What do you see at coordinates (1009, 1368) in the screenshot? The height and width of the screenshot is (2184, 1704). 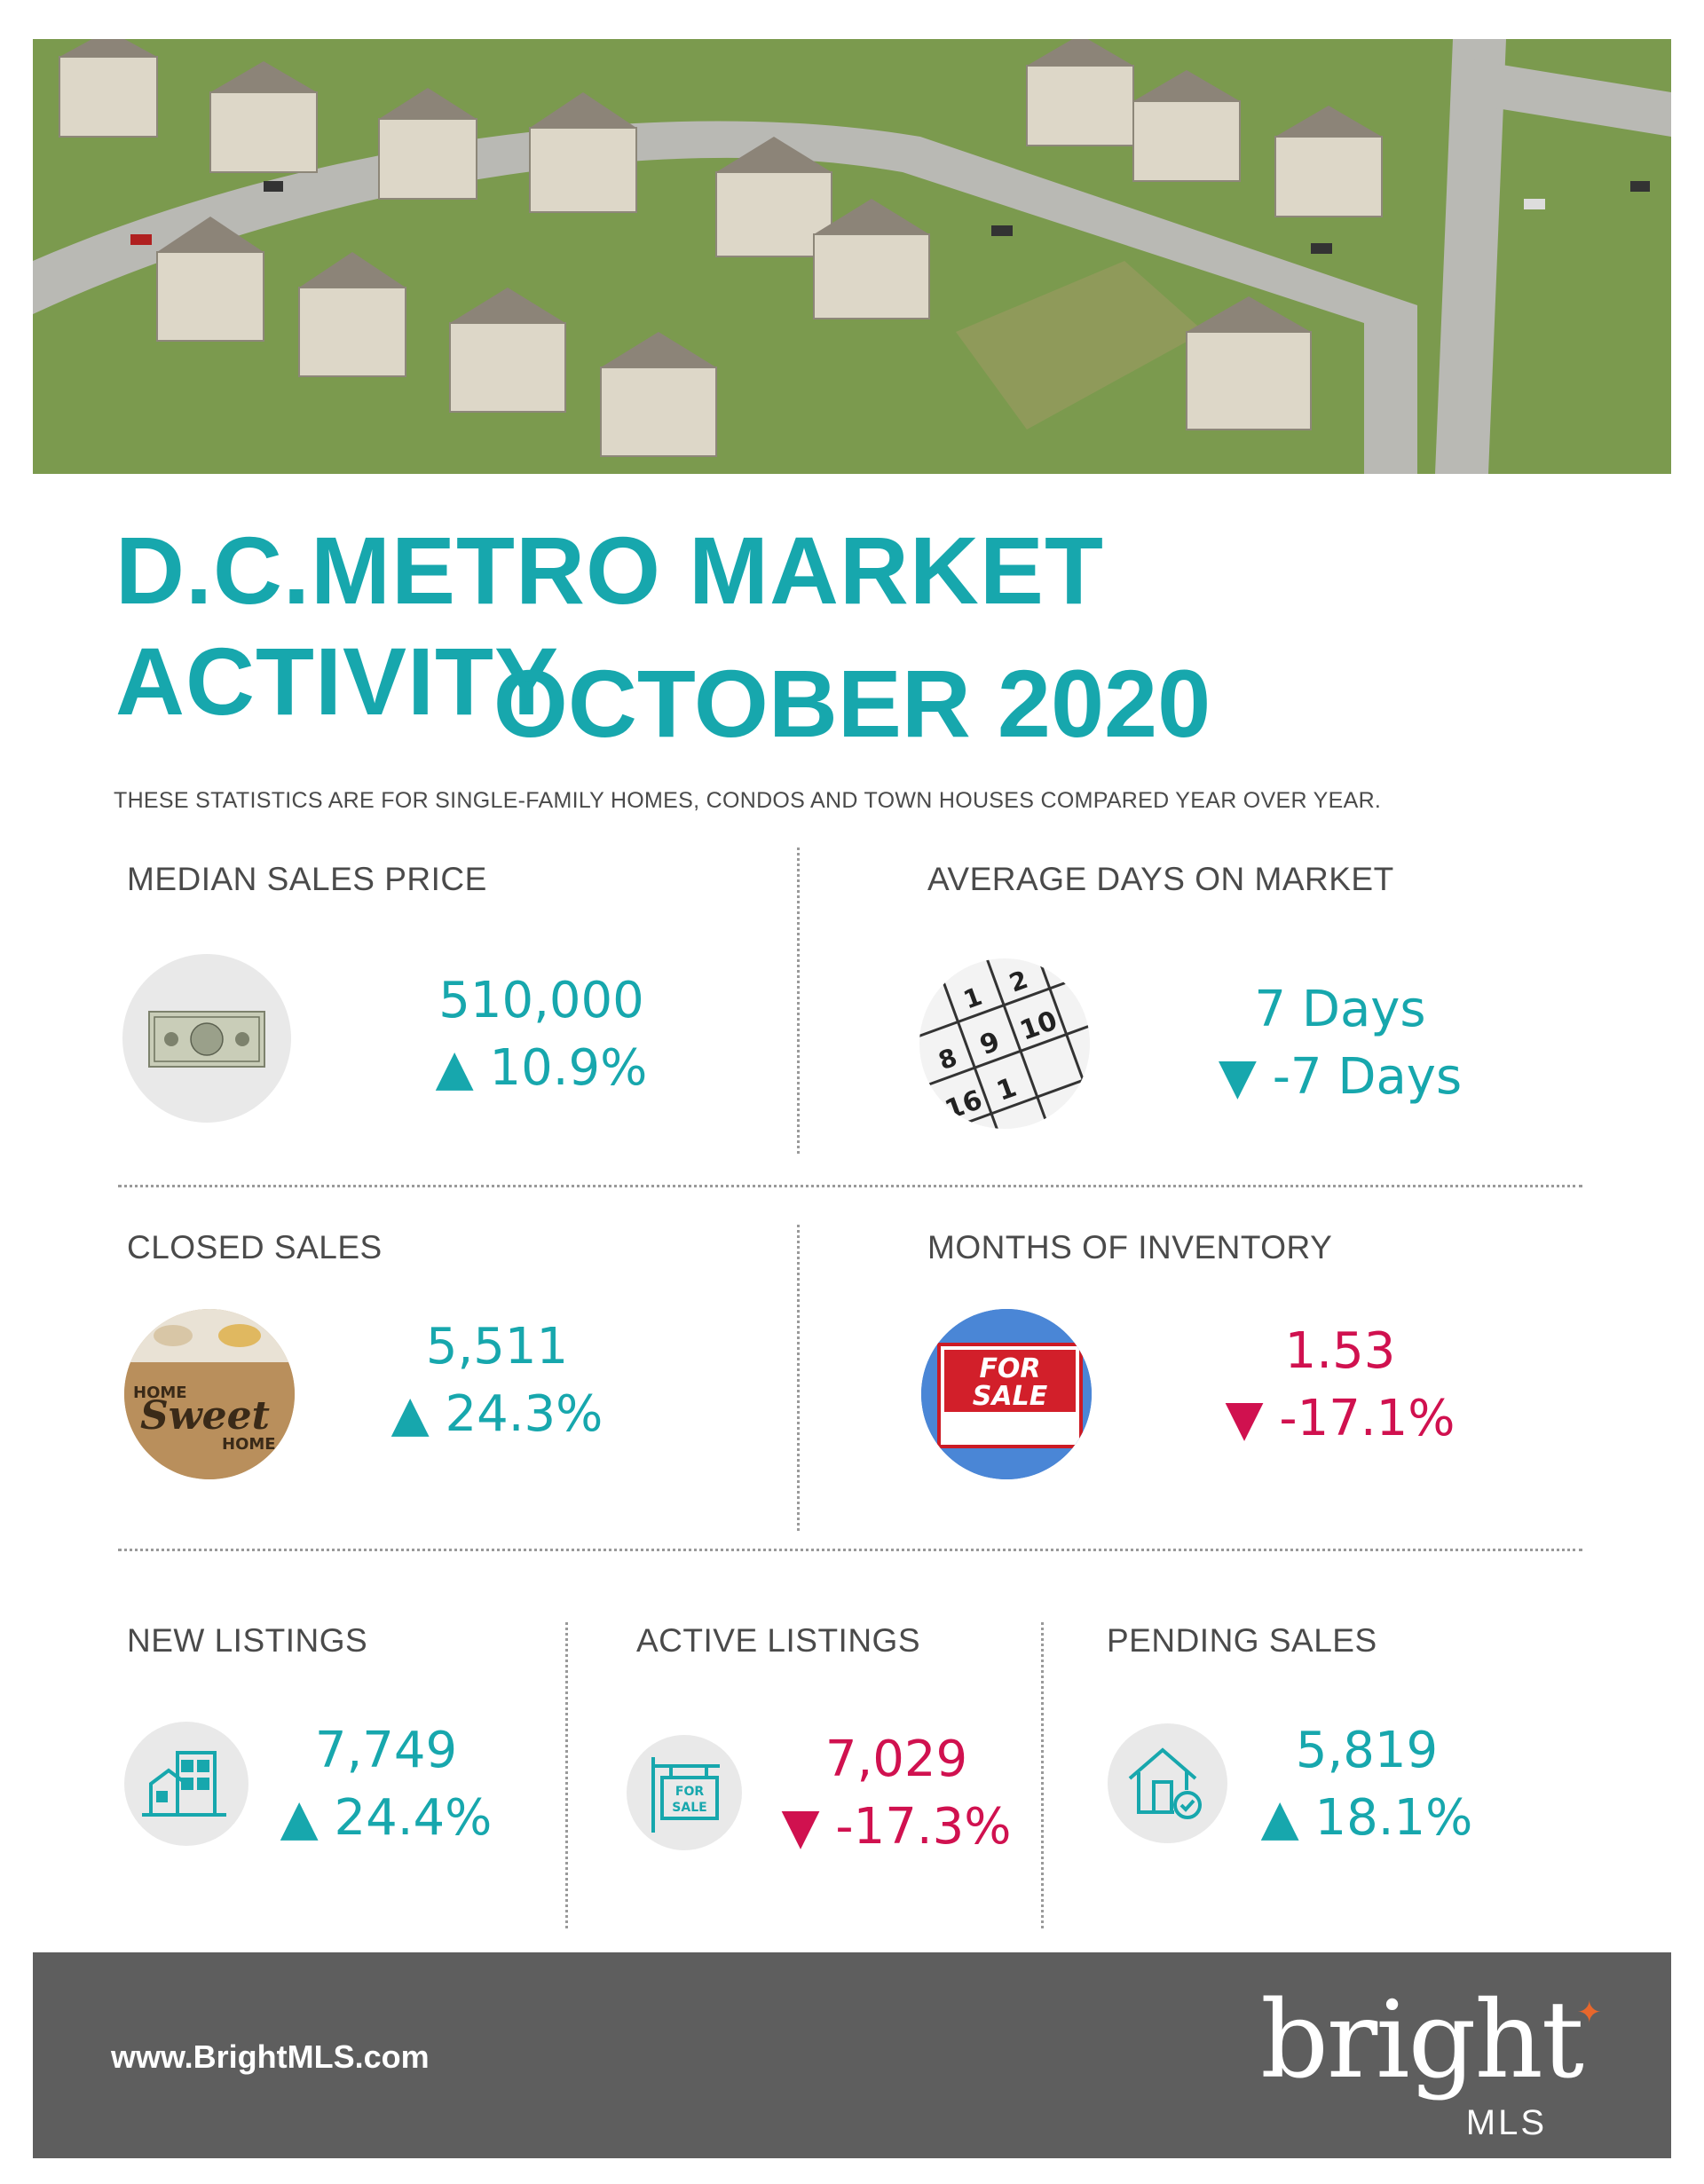 I see `for-sale-text-for: FOR` at bounding box center [1009, 1368].